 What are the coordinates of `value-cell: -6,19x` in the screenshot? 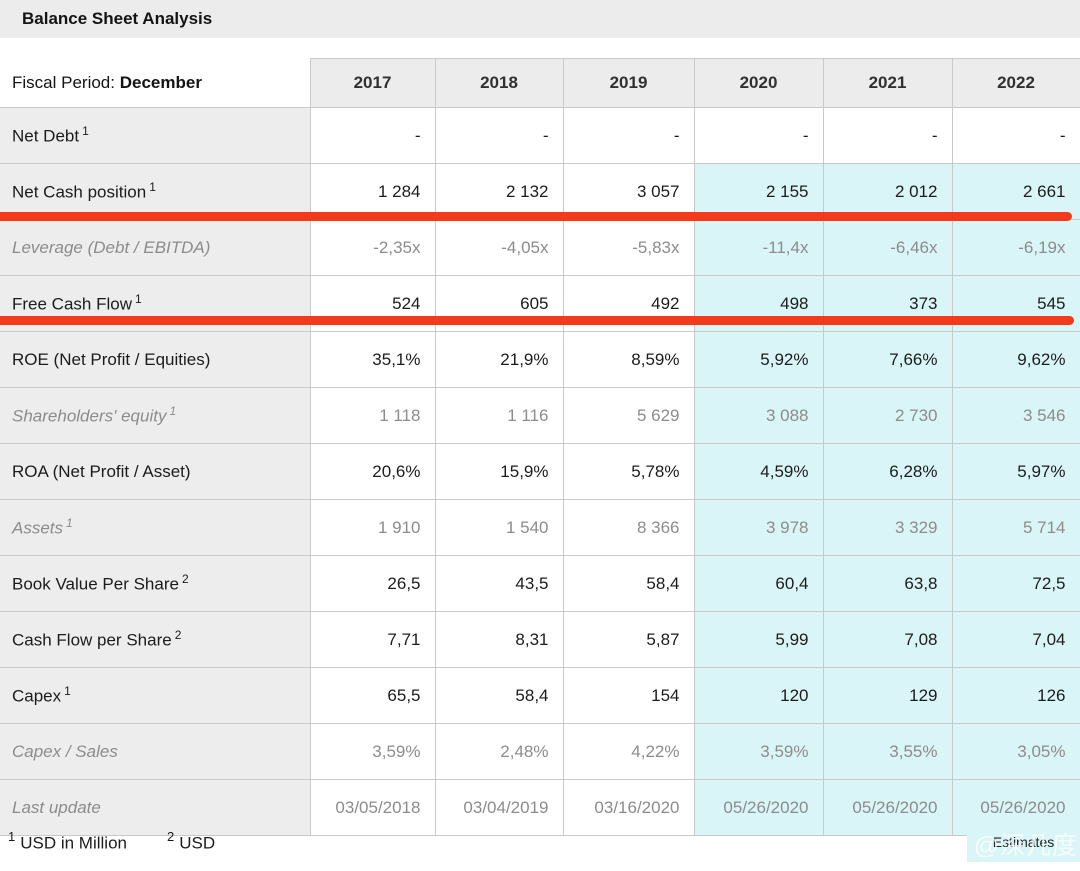 It's located at (1015, 247).